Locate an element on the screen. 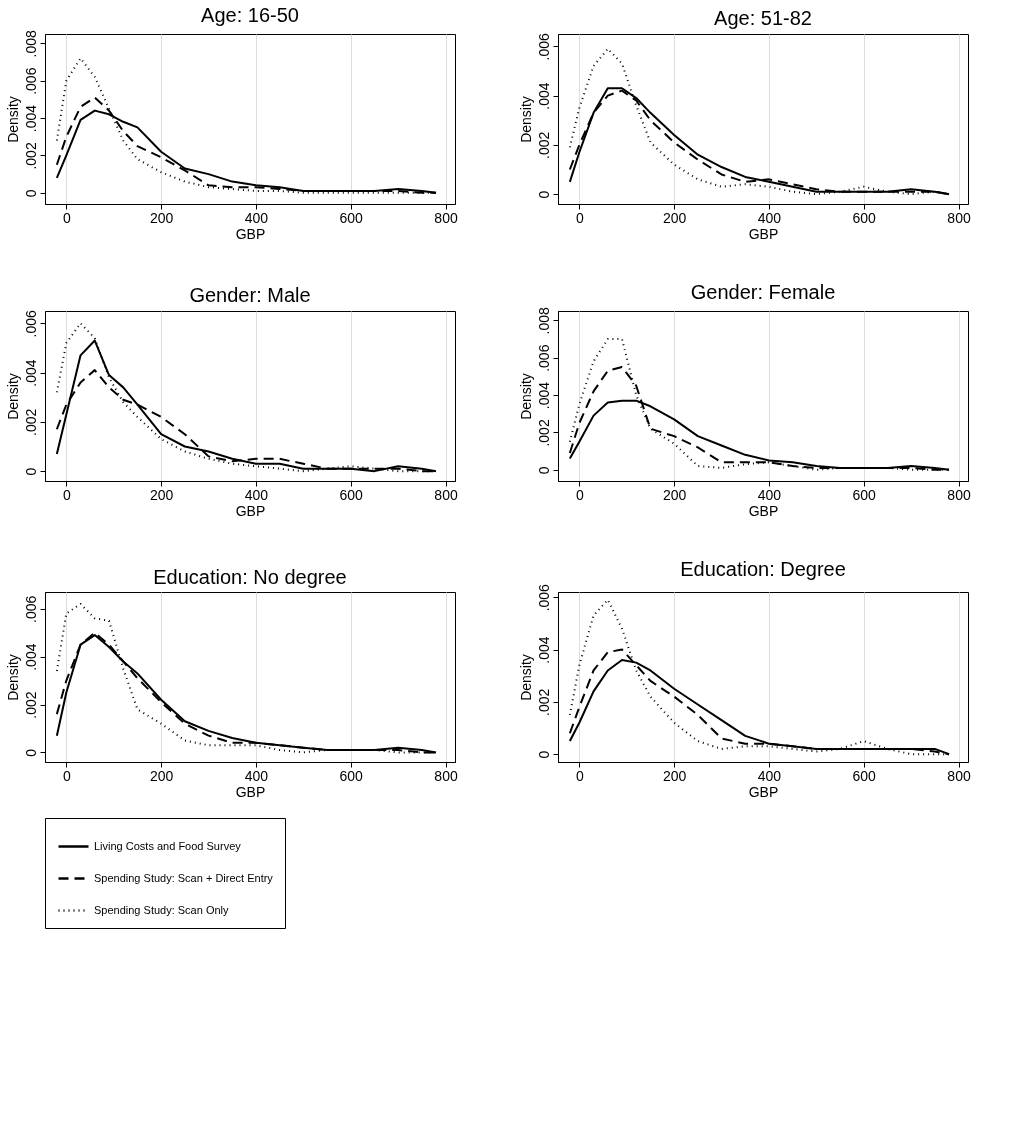 The height and width of the screenshot is (1140, 1016). chart-title: Gender: Male is located at coordinates (250, 294).